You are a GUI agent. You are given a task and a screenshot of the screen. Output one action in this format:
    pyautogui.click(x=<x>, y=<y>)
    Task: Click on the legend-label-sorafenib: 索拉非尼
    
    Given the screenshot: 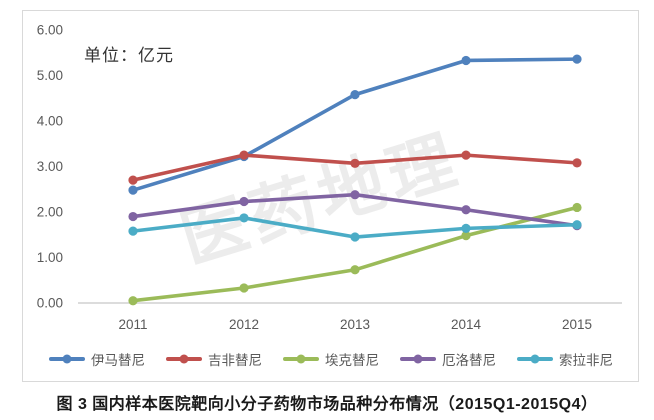 What is the action you would take?
    pyautogui.click(x=586, y=360)
    